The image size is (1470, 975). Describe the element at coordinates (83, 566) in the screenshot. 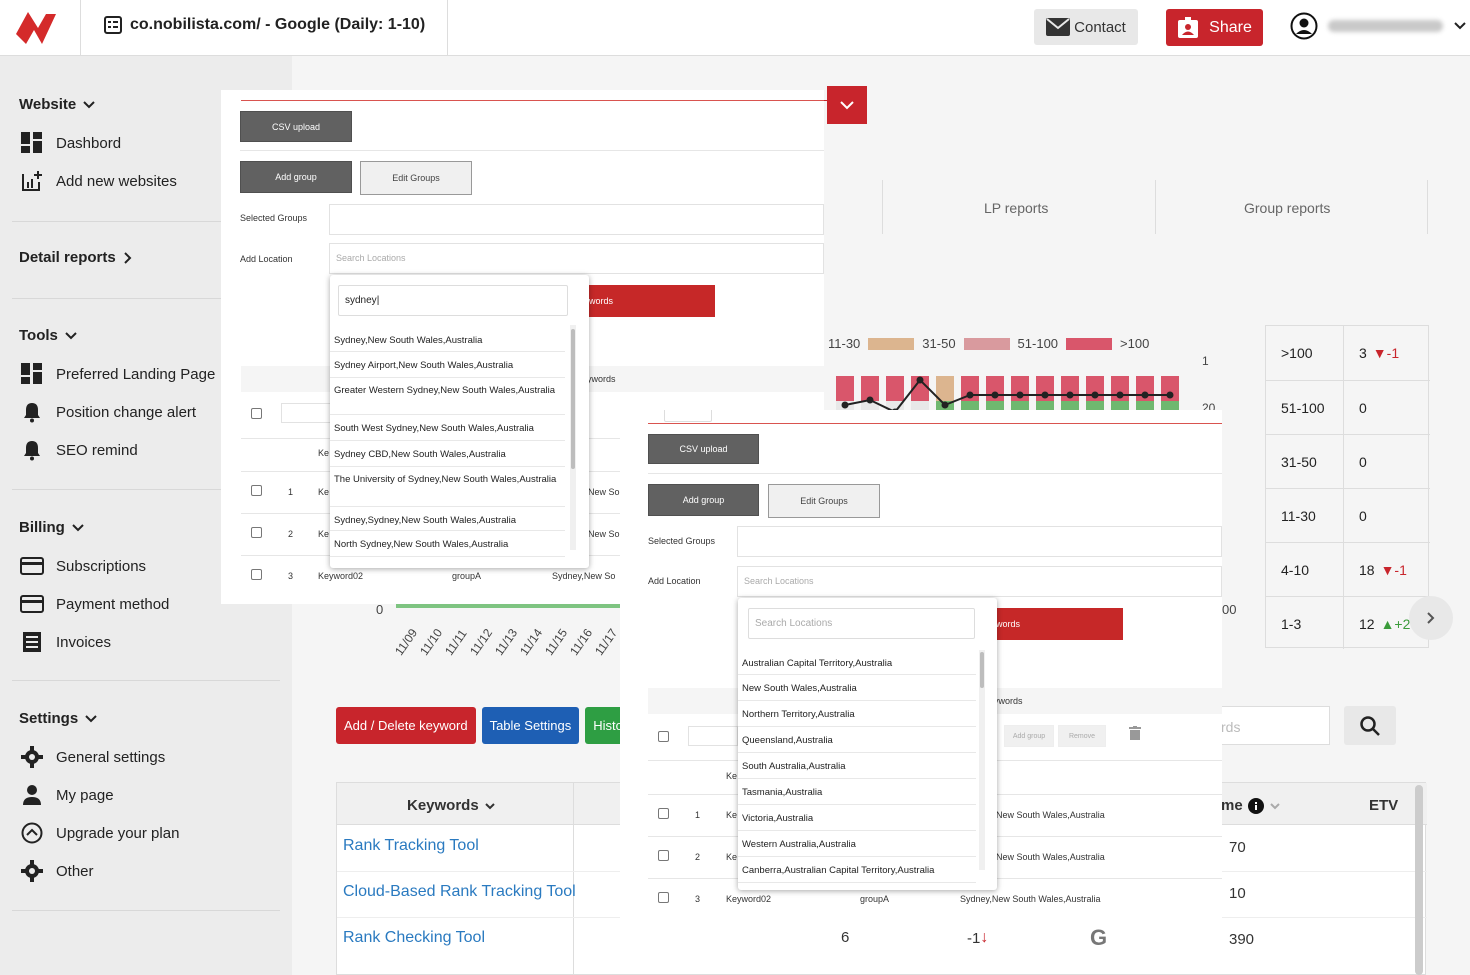

I see `sidebar-item-subscriptions: Subscriptions` at that location.